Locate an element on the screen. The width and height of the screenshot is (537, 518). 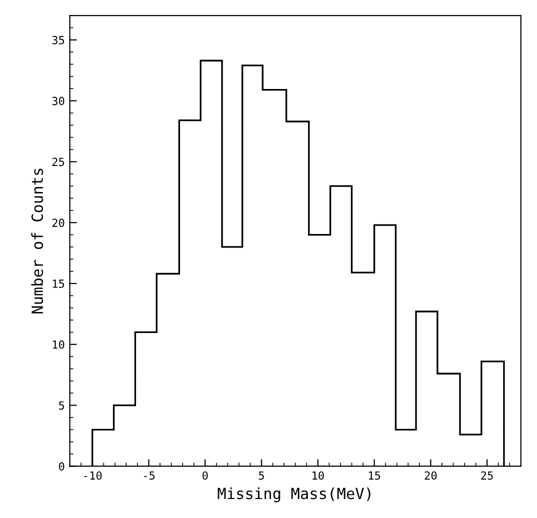
y-tick-label: 15 is located at coordinates (58, 284).